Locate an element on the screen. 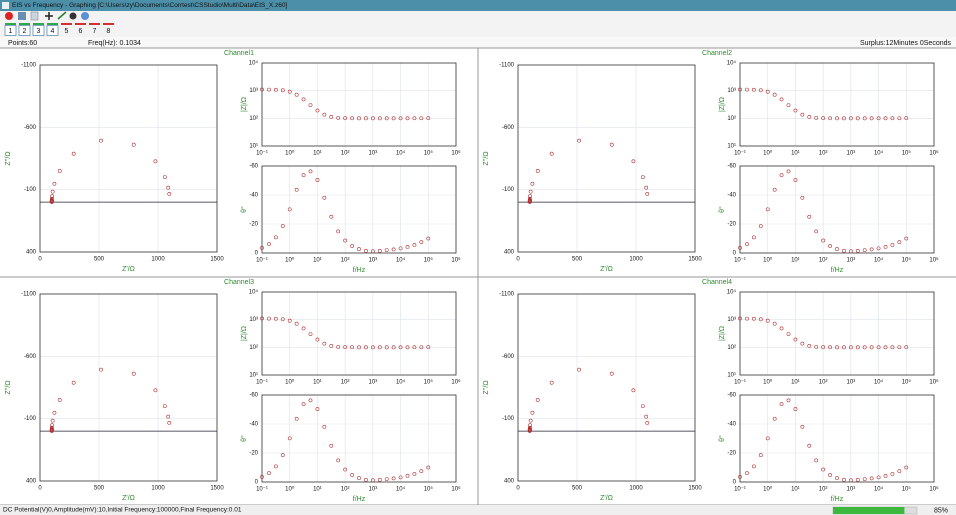  status-bar is located at coordinates (478, 510).